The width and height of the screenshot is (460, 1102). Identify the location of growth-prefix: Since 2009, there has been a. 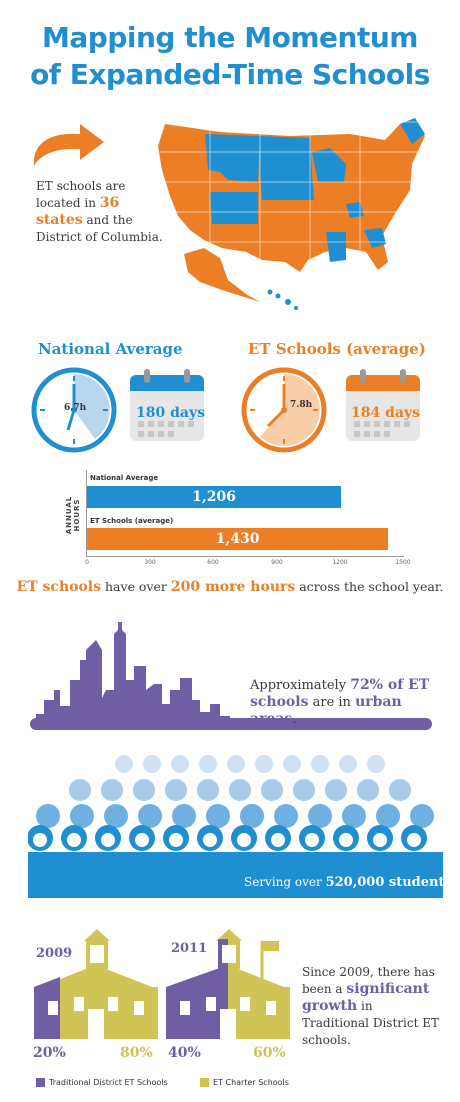
(368, 980).